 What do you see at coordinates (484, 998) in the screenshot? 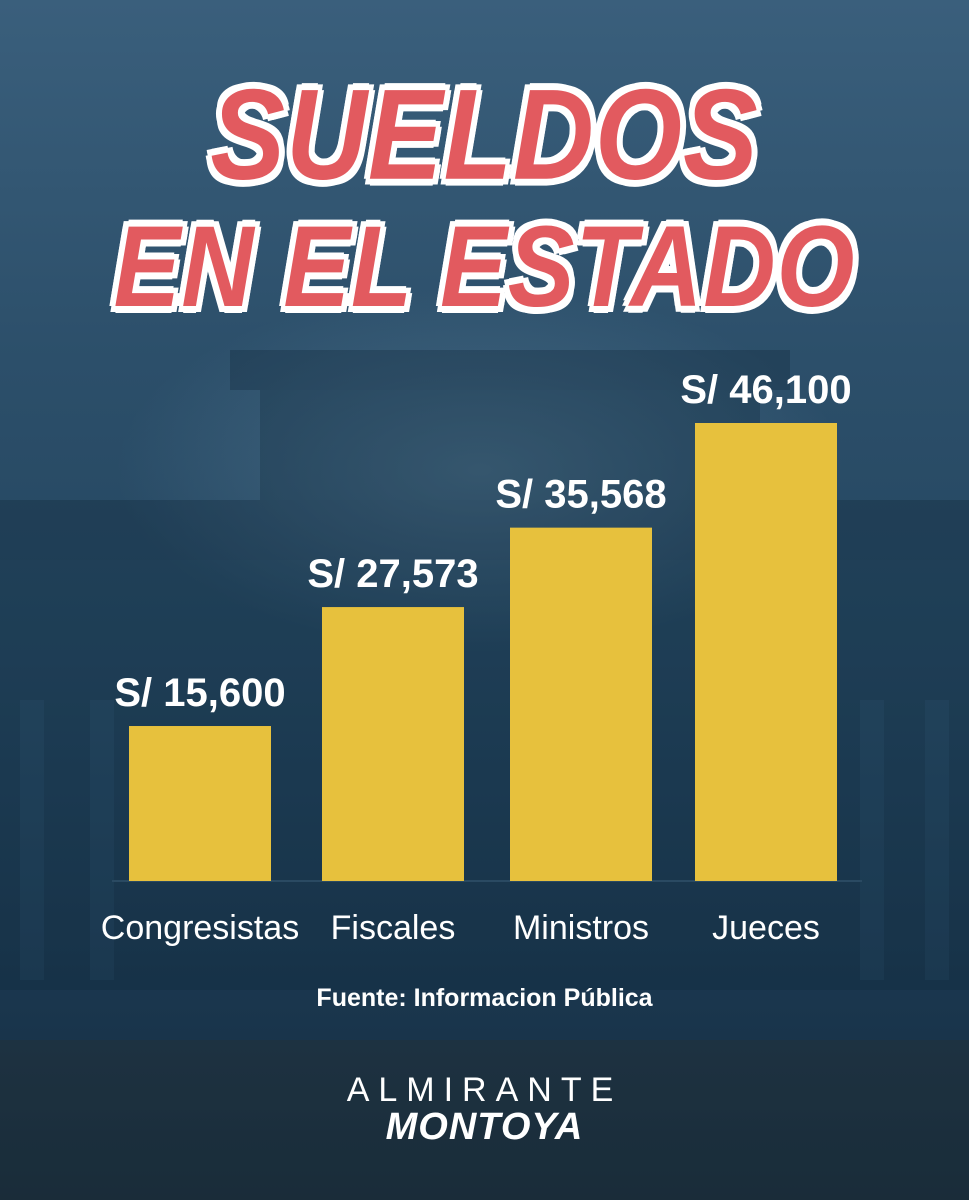
I see `source-note: Fuente: Informacion Pública` at bounding box center [484, 998].